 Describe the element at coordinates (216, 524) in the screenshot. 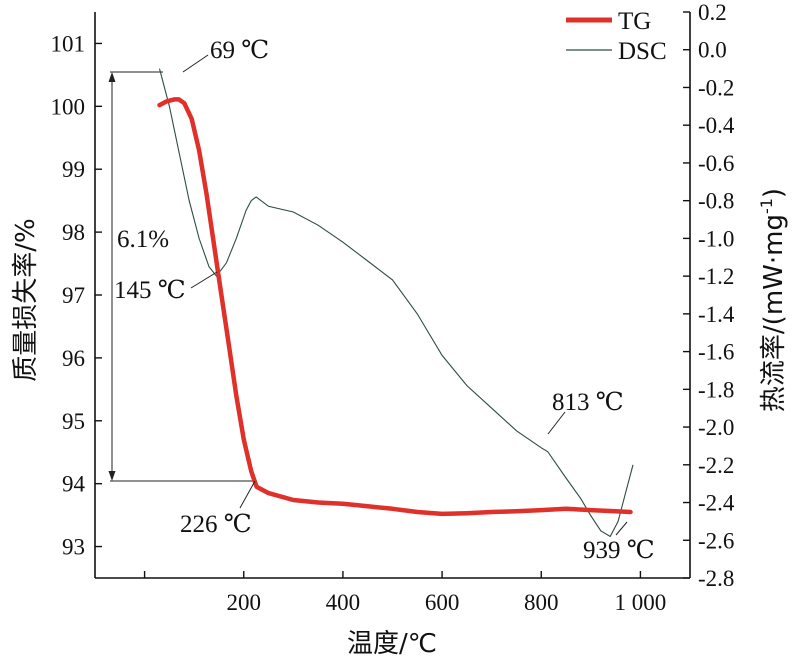

I see `annotation-226: 226 ℃` at that location.